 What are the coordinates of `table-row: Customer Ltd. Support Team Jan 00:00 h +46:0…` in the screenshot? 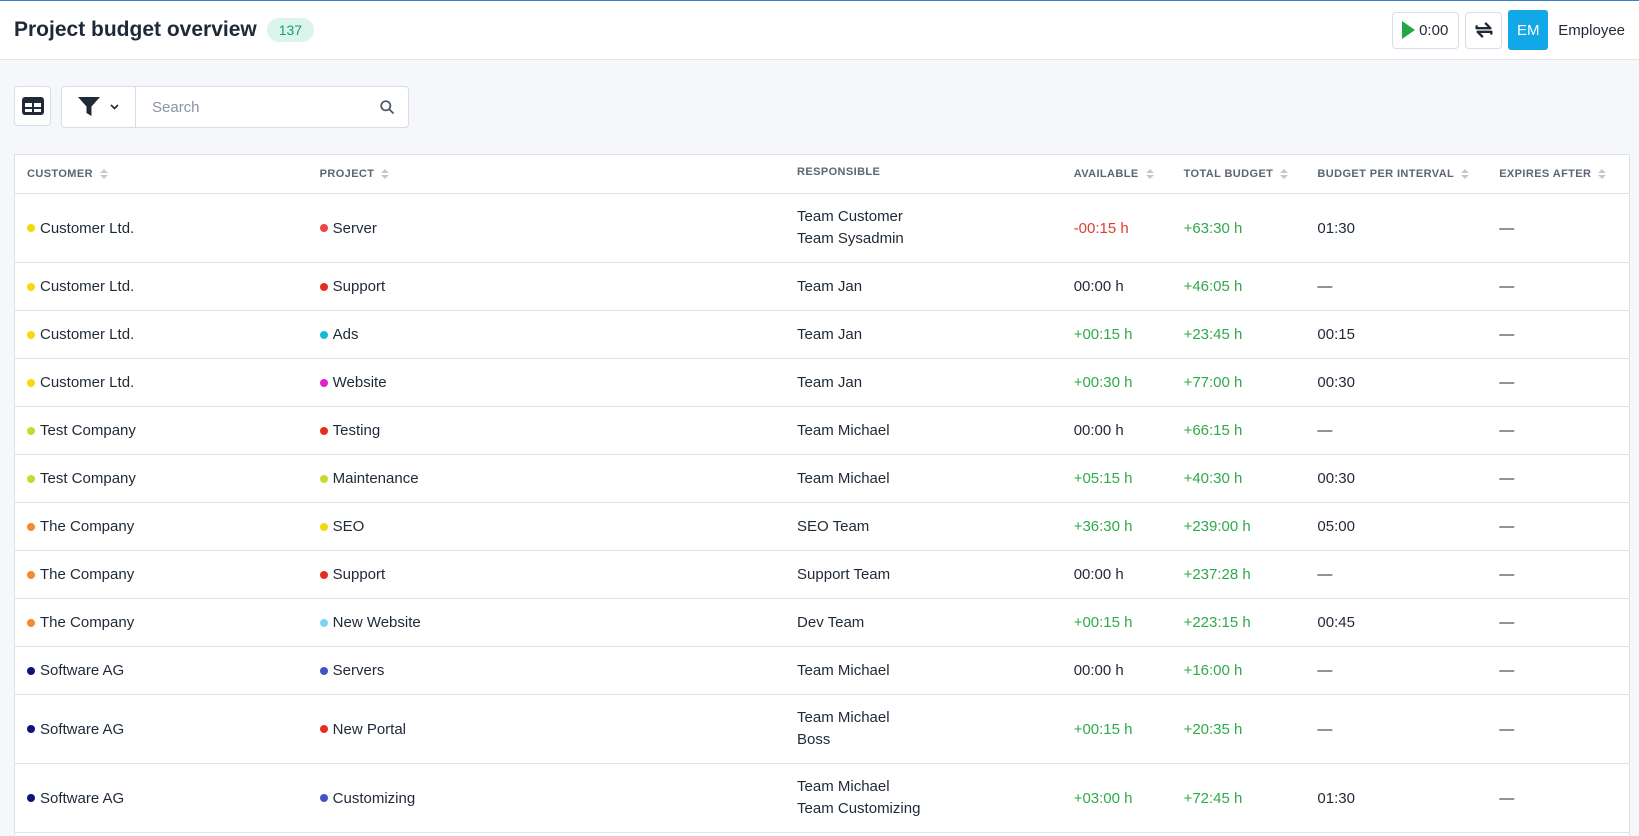 It's located at (822, 287).